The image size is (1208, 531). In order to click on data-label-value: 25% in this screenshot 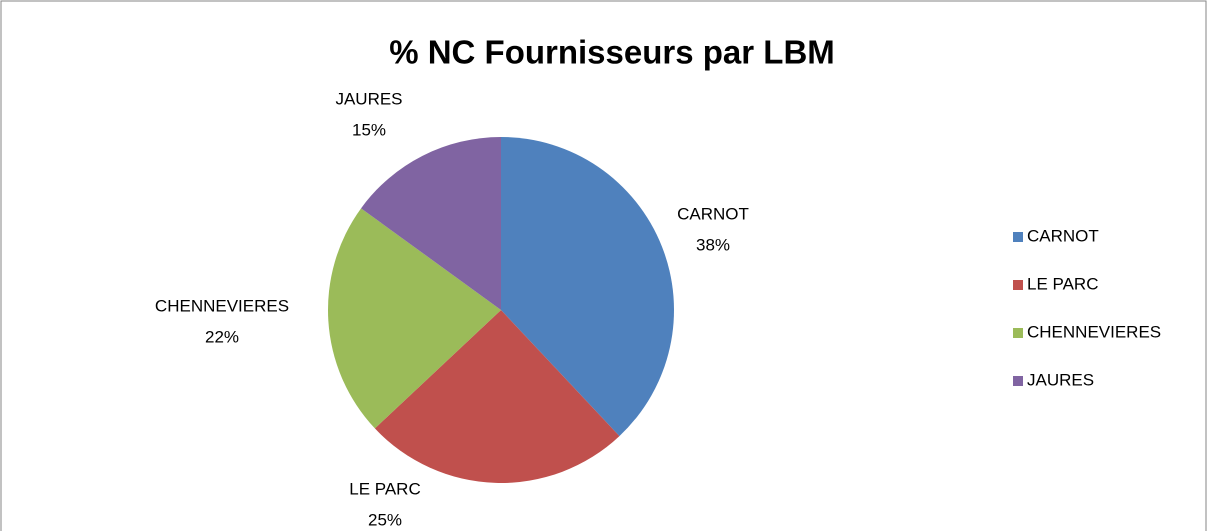, I will do `click(385, 519)`.